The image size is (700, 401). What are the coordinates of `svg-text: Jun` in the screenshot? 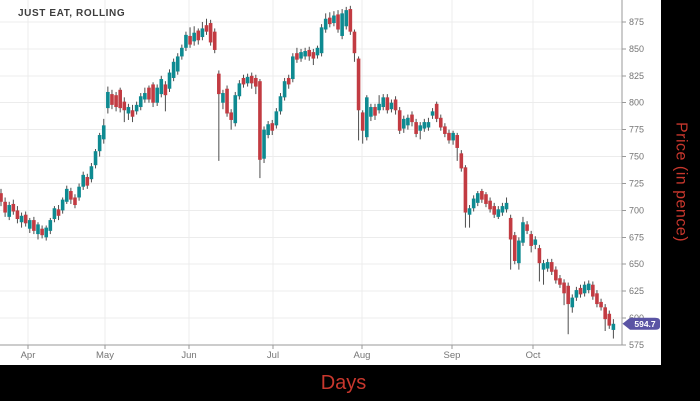 It's located at (188, 355).